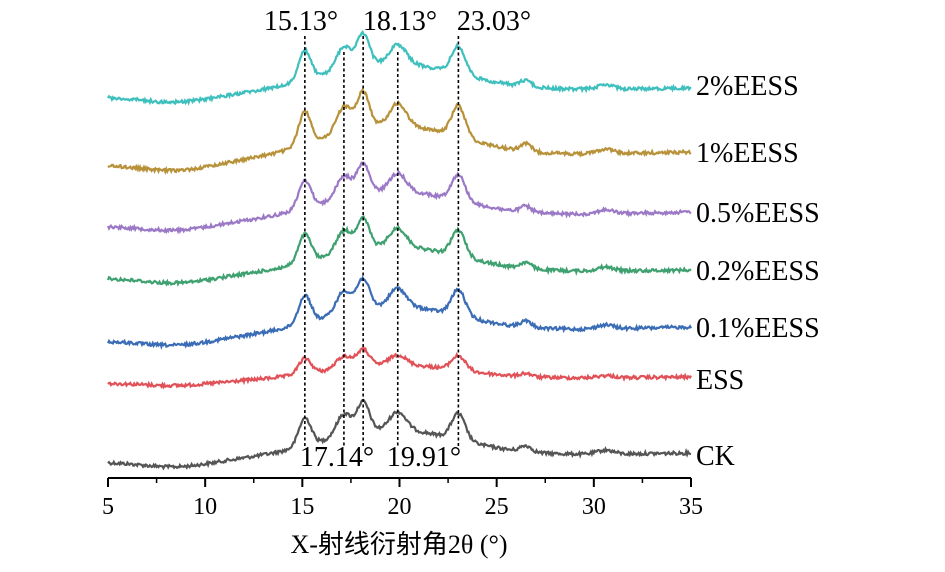 The image size is (945, 572). I want to click on series-label-0.1%EESS: 0.1%EESS, so click(758, 328).